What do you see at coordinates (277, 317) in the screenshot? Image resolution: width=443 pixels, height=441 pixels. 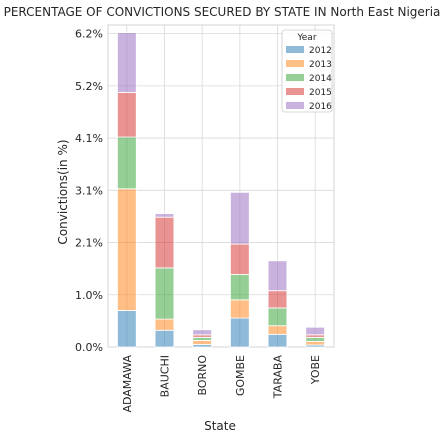 I see `bar-segment-taraba-2014` at bounding box center [277, 317].